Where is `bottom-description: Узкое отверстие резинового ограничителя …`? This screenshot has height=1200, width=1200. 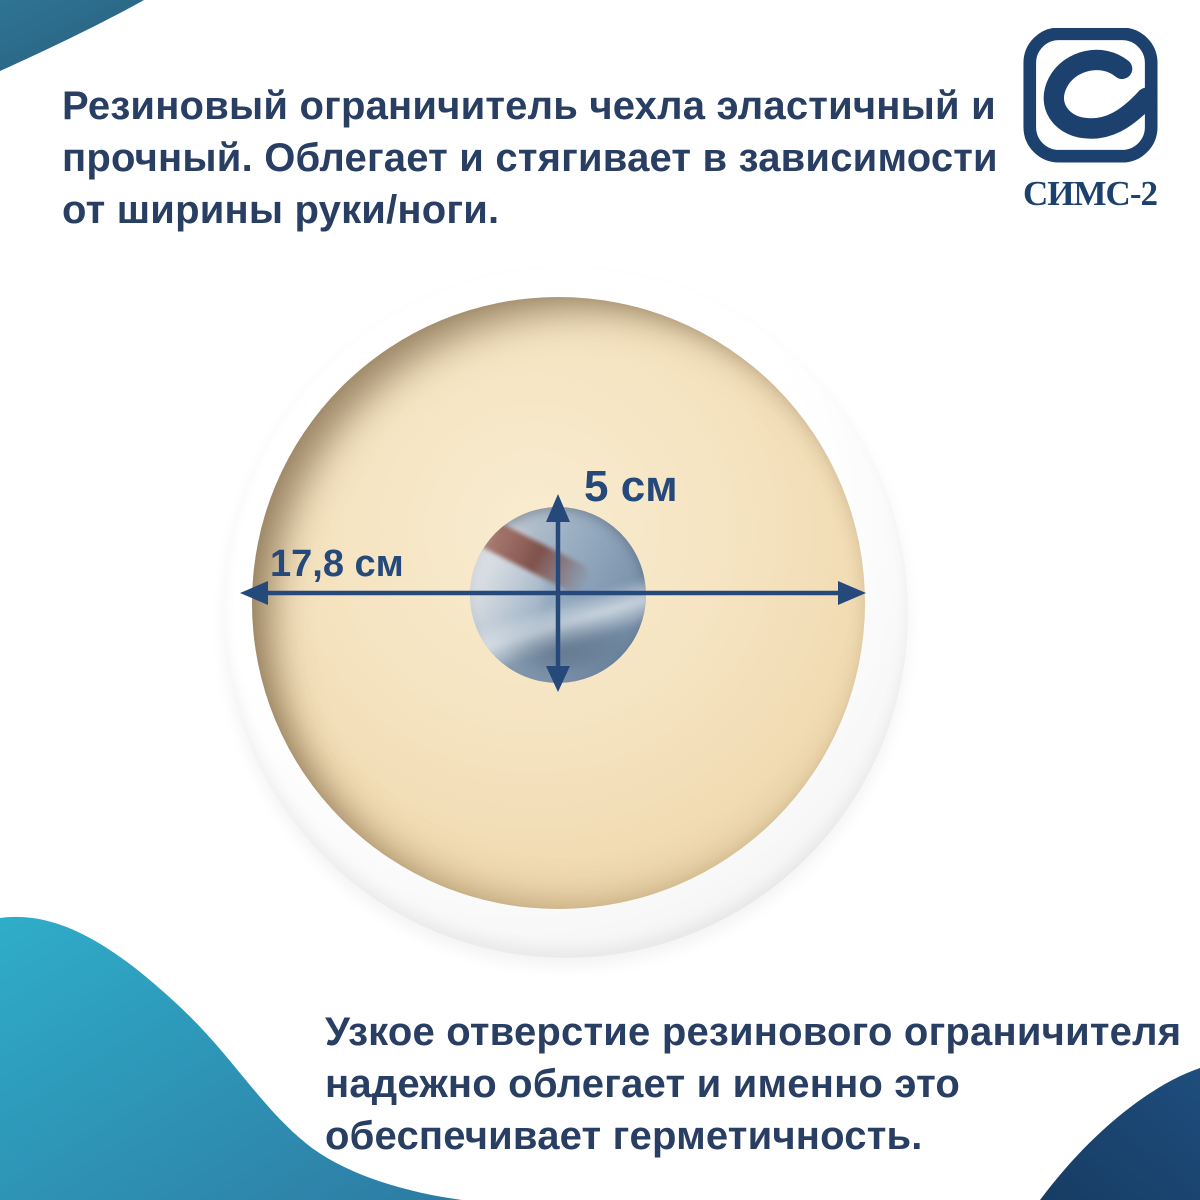 bottom-description: Узкое отверстие резинового ограничителя … is located at coordinates (753, 1084).